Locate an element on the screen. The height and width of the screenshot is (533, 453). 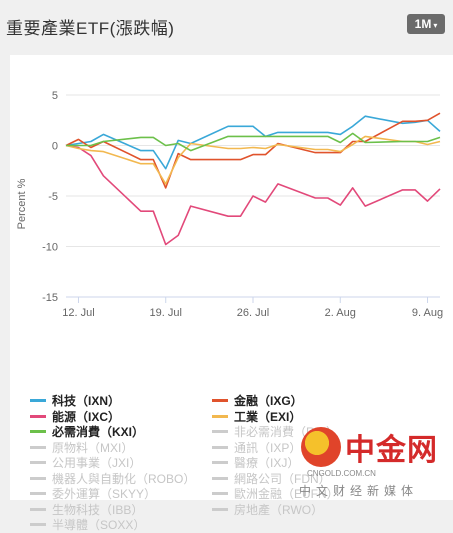
legend-item: 委外運算（SKYY） is located at coordinates (121, 494).